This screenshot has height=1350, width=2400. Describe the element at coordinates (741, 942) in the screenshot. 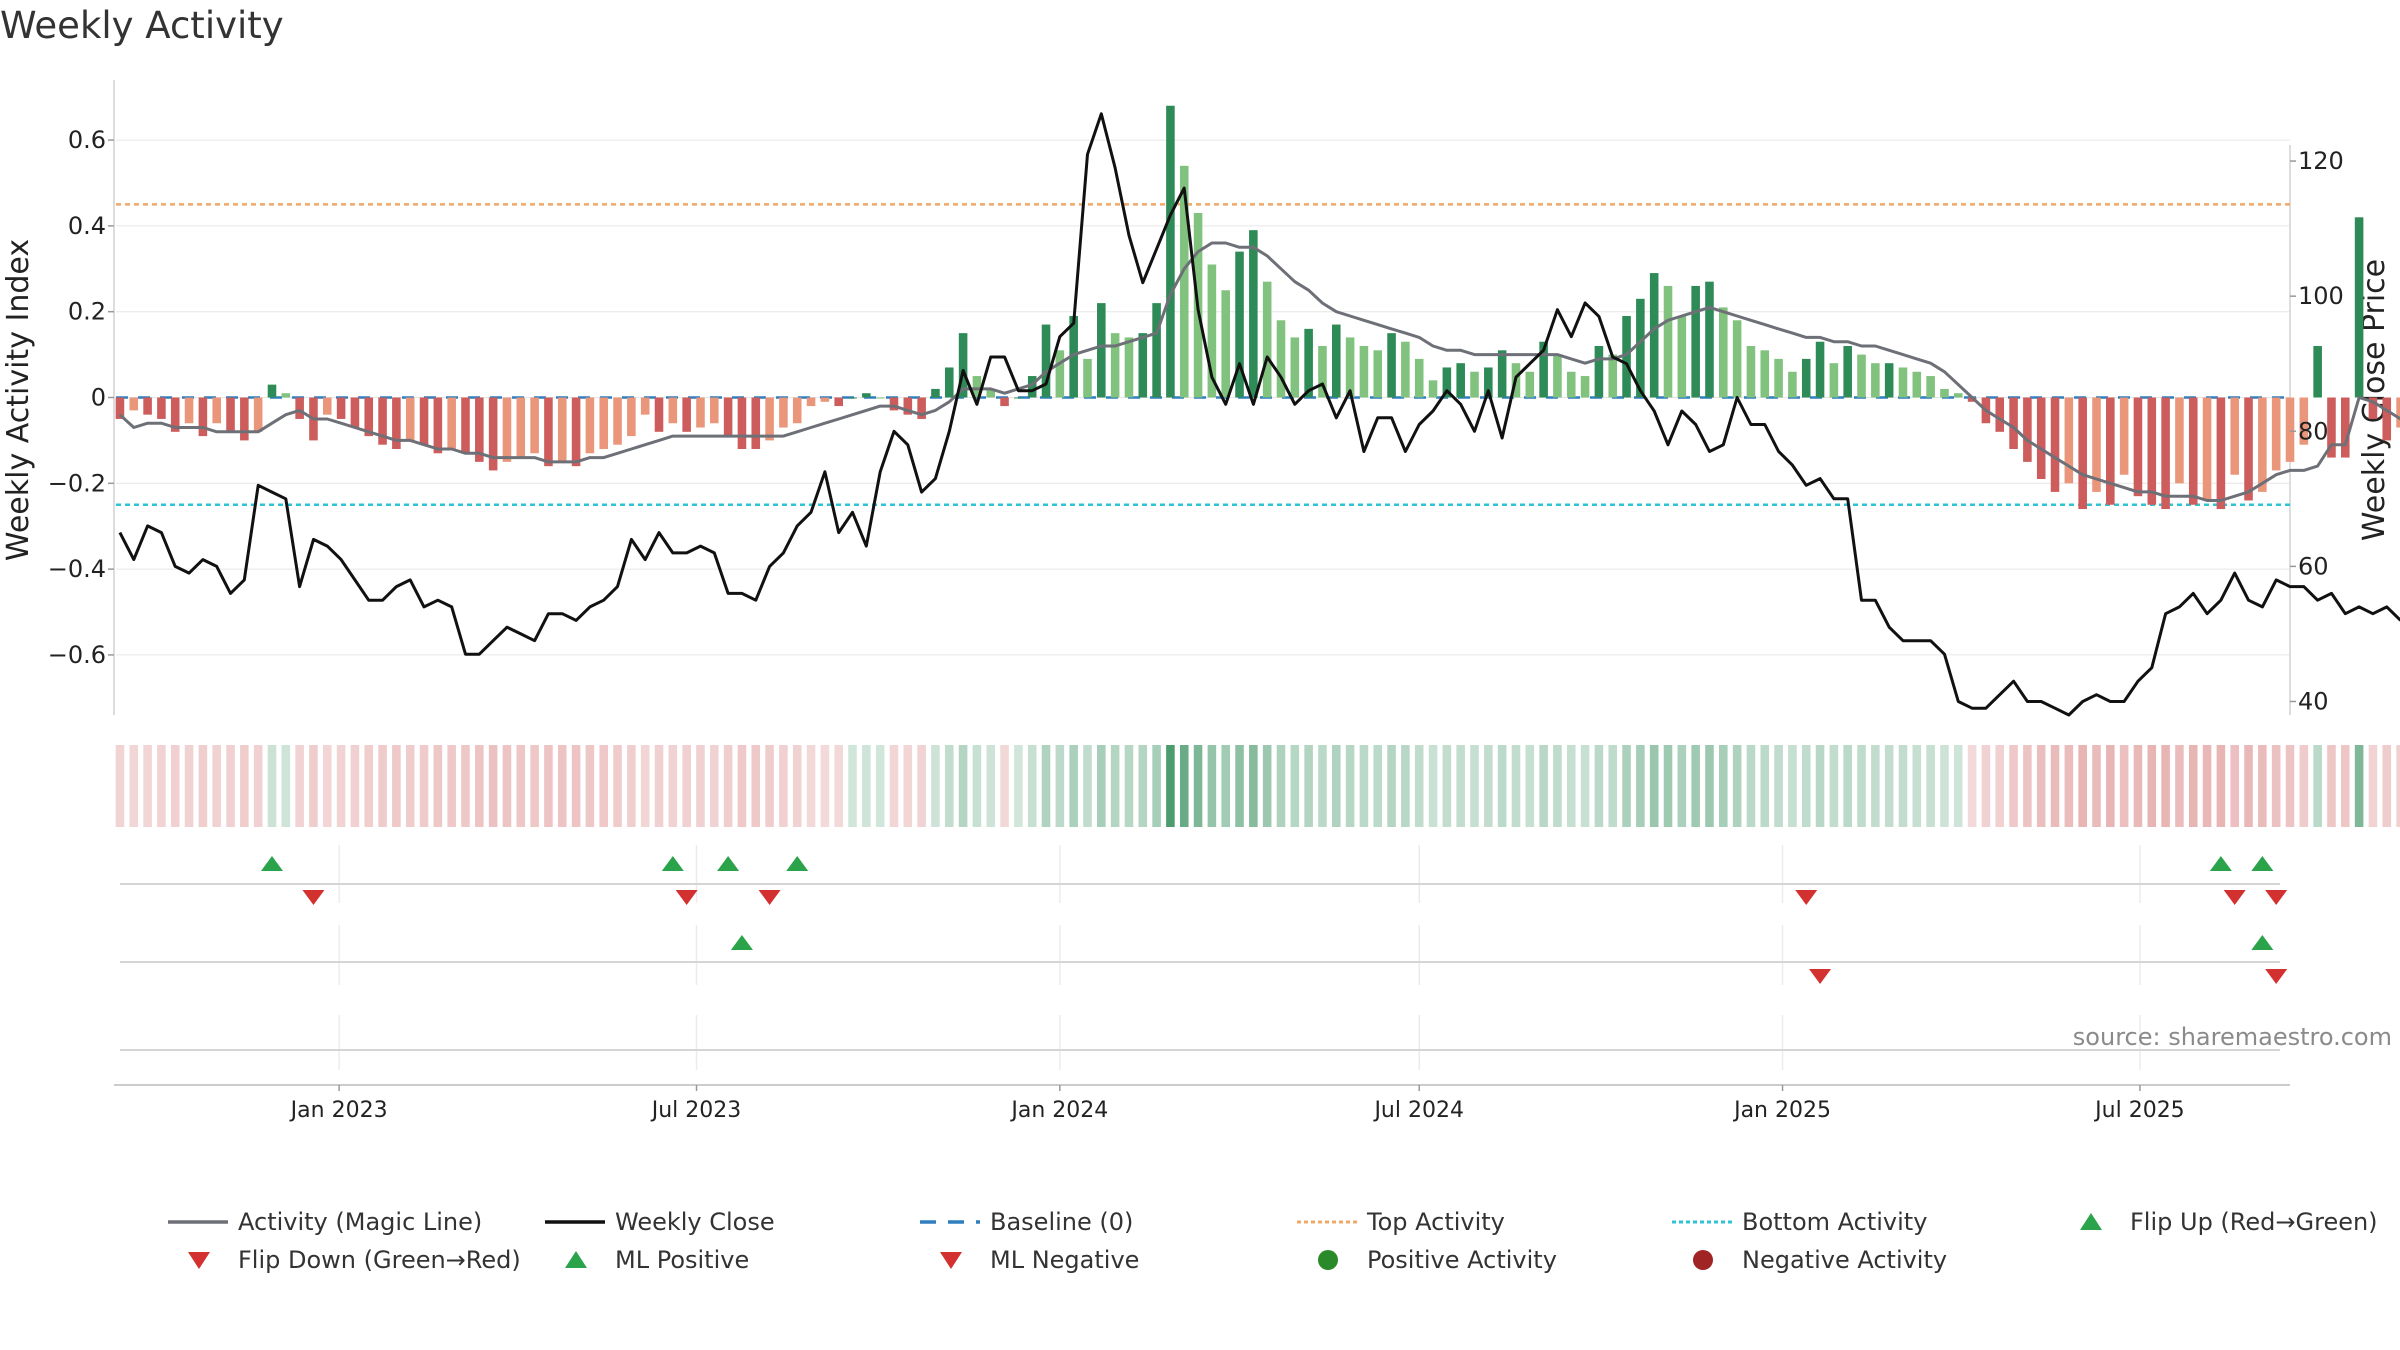

I see `ml-positive-marker` at that location.